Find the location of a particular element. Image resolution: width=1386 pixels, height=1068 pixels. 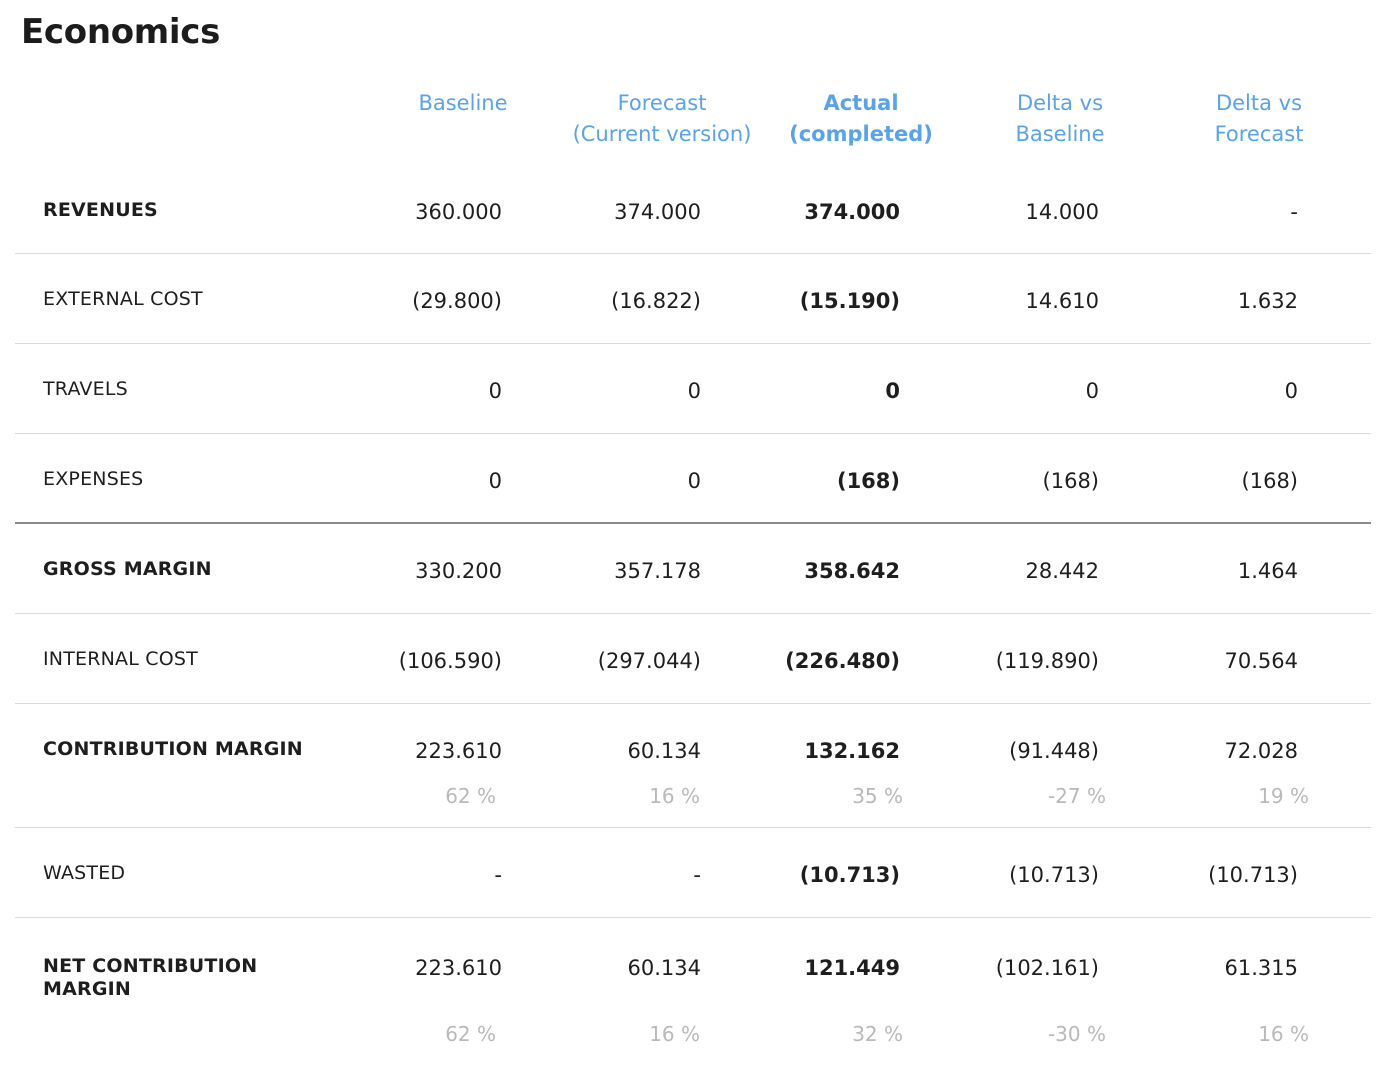

table-row-expenses: EXPENSES 0 0 (168) (168) (168) is located at coordinates (693, 479).